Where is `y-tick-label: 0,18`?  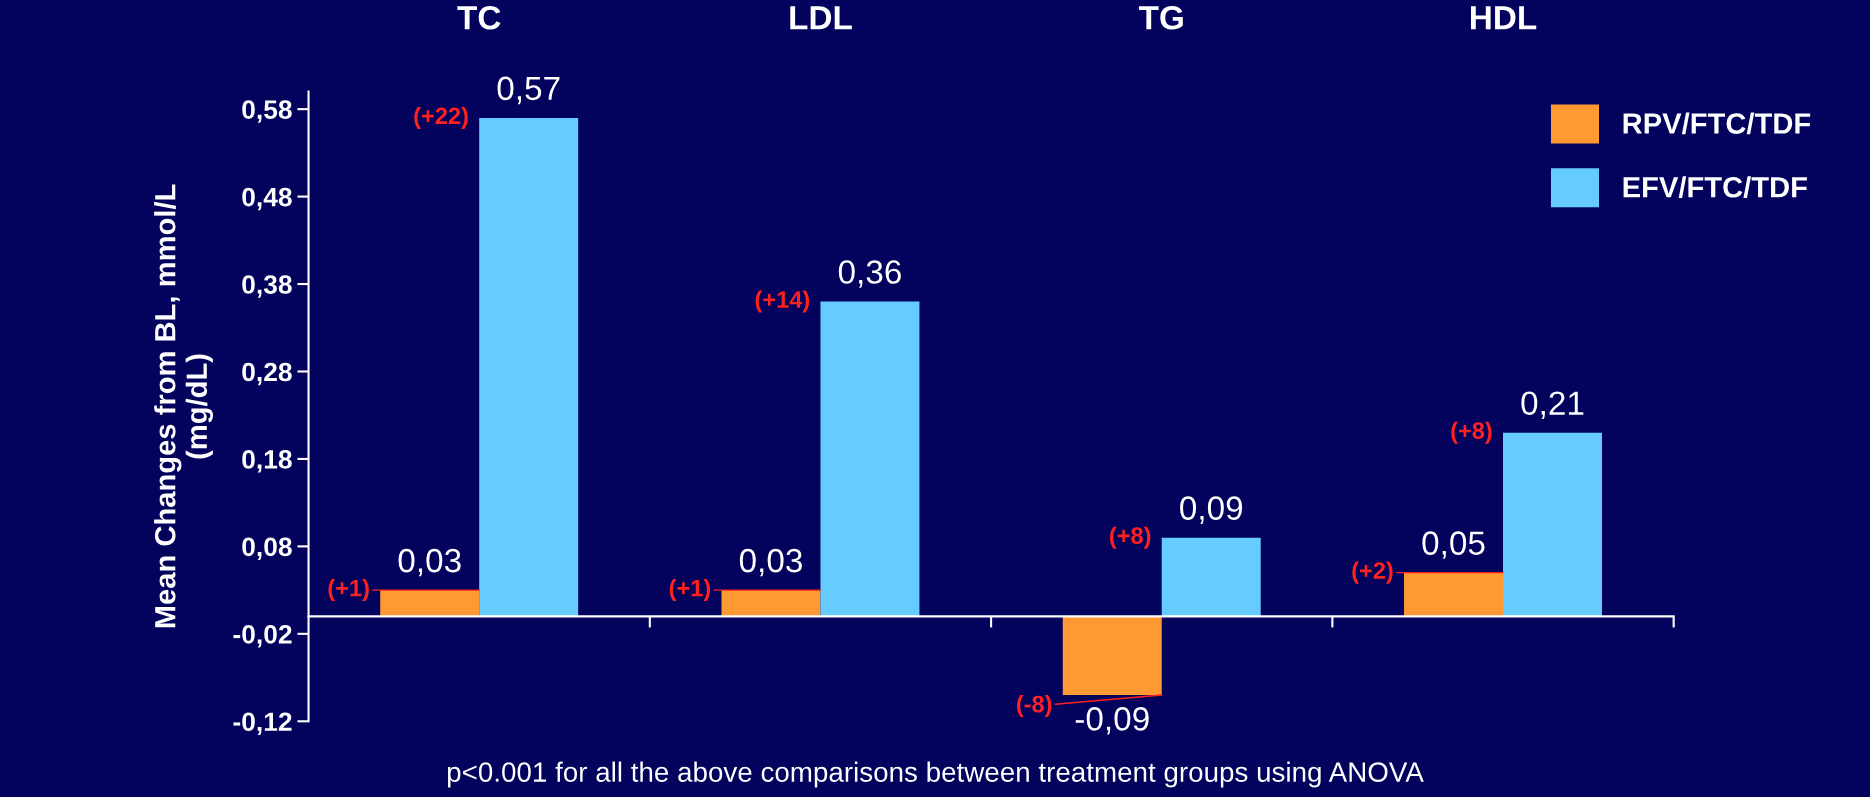
y-tick-label: 0,18 is located at coordinates (267, 461).